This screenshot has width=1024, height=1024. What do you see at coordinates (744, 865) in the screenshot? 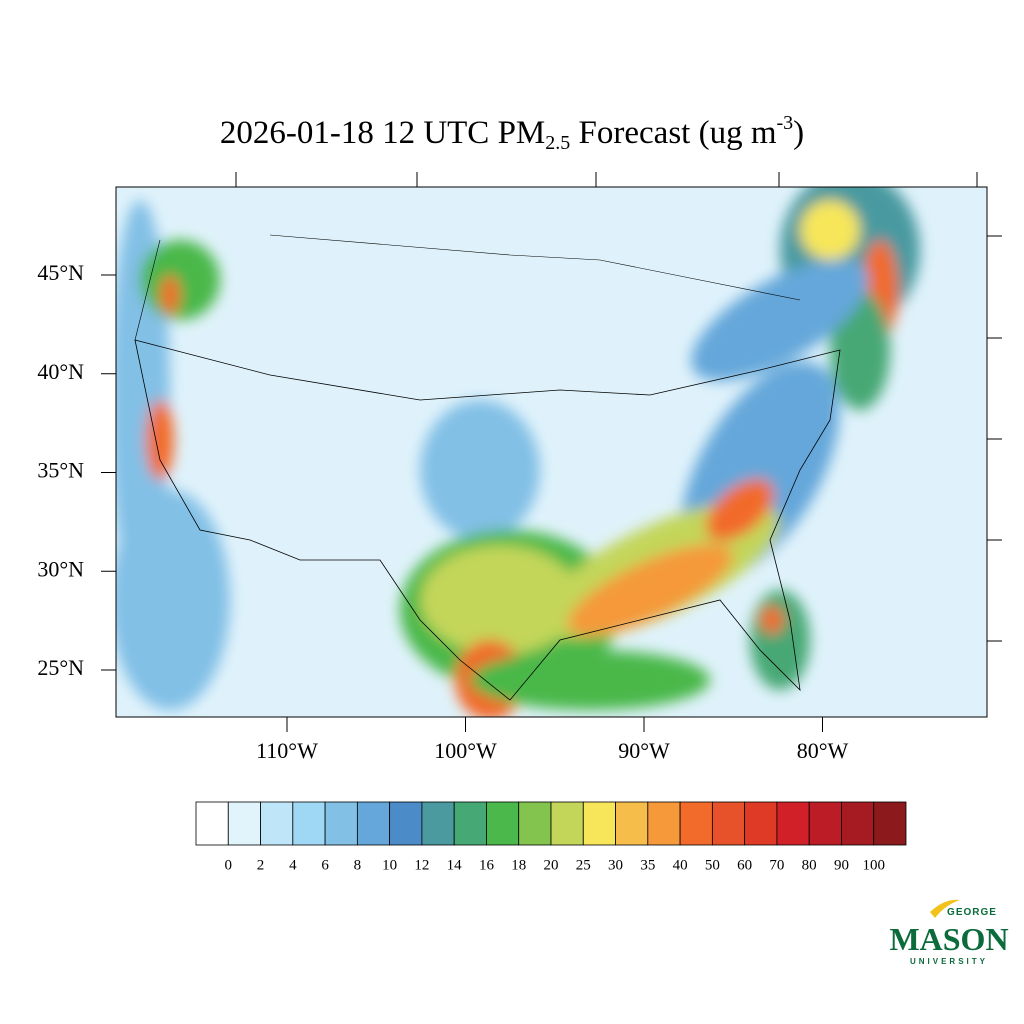
I see `colorbar-label: 60` at bounding box center [744, 865].